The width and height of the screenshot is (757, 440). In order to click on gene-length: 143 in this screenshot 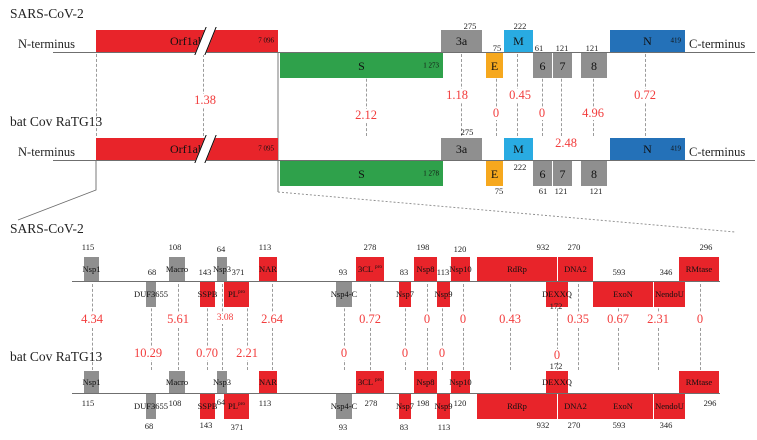, I will do `click(205, 272)`.